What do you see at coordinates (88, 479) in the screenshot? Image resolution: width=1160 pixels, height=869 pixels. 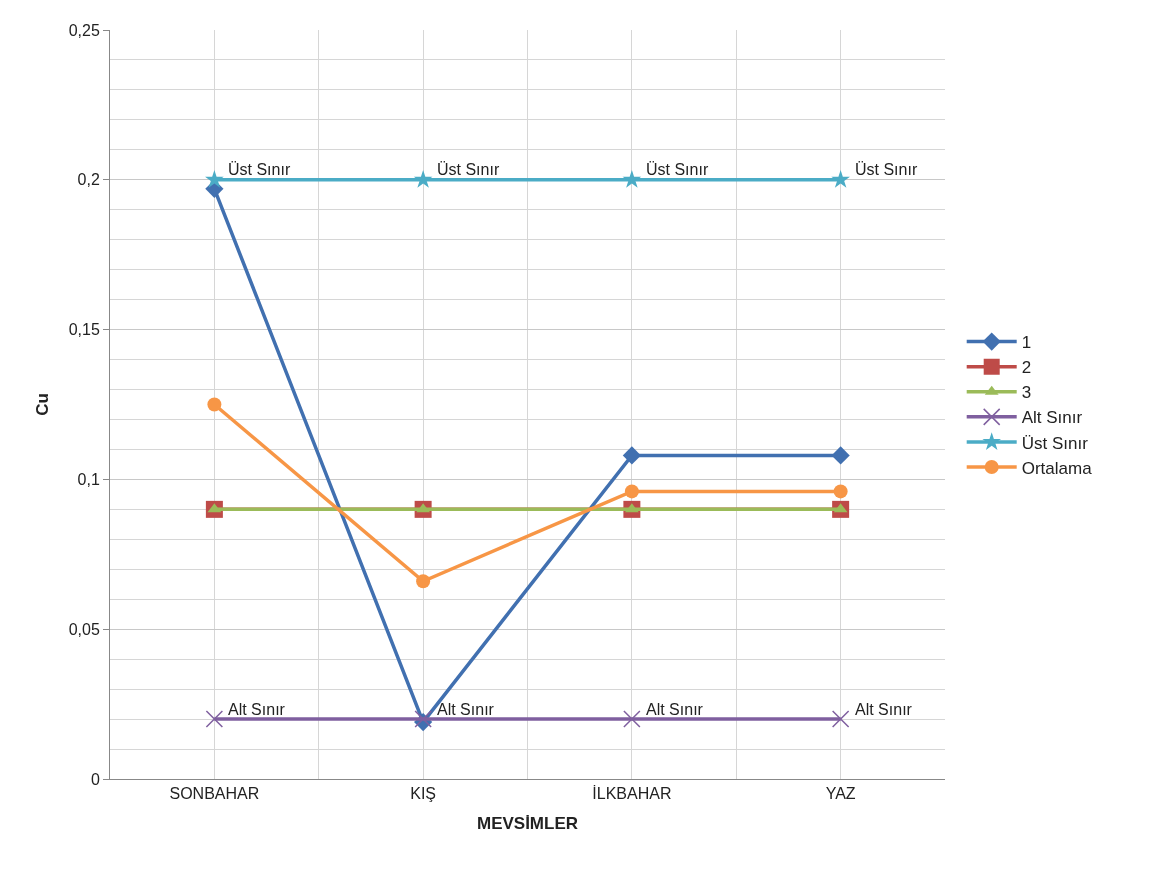 I see `y-tick-label: 0,1` at bounding box center [88, 479].